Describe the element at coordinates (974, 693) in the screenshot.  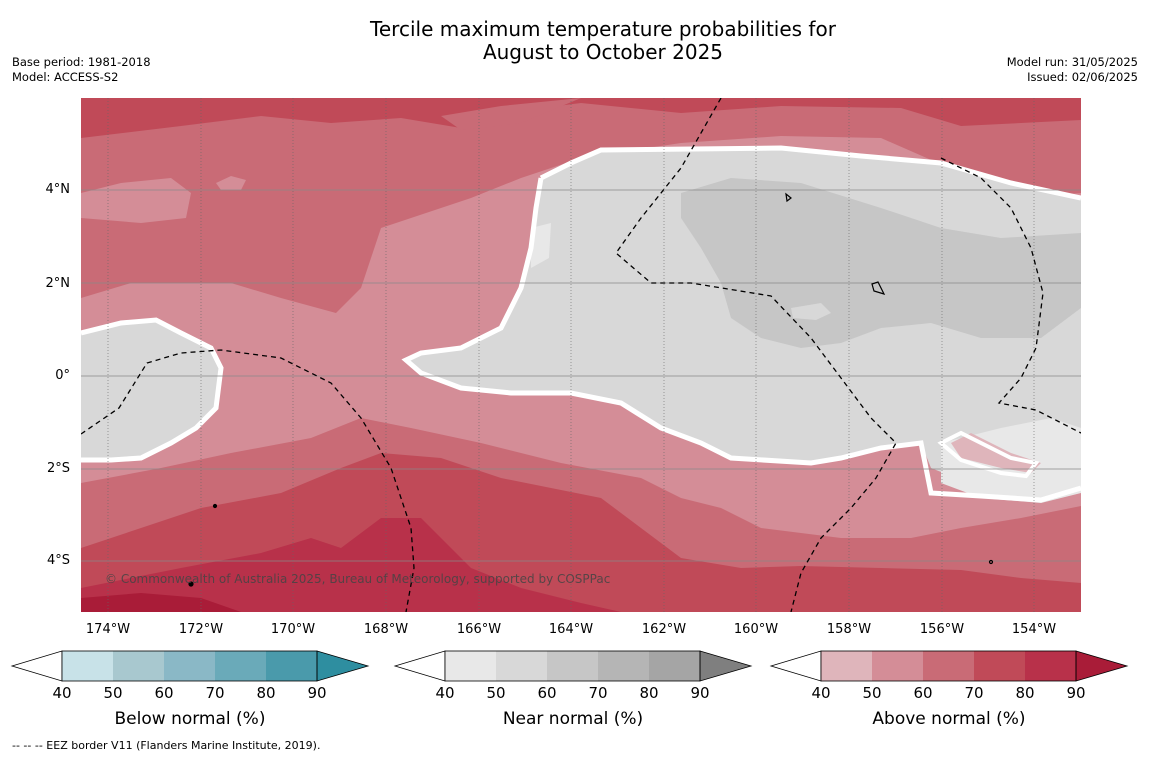
I see `cbar-above-tick-70: 70` at that location.